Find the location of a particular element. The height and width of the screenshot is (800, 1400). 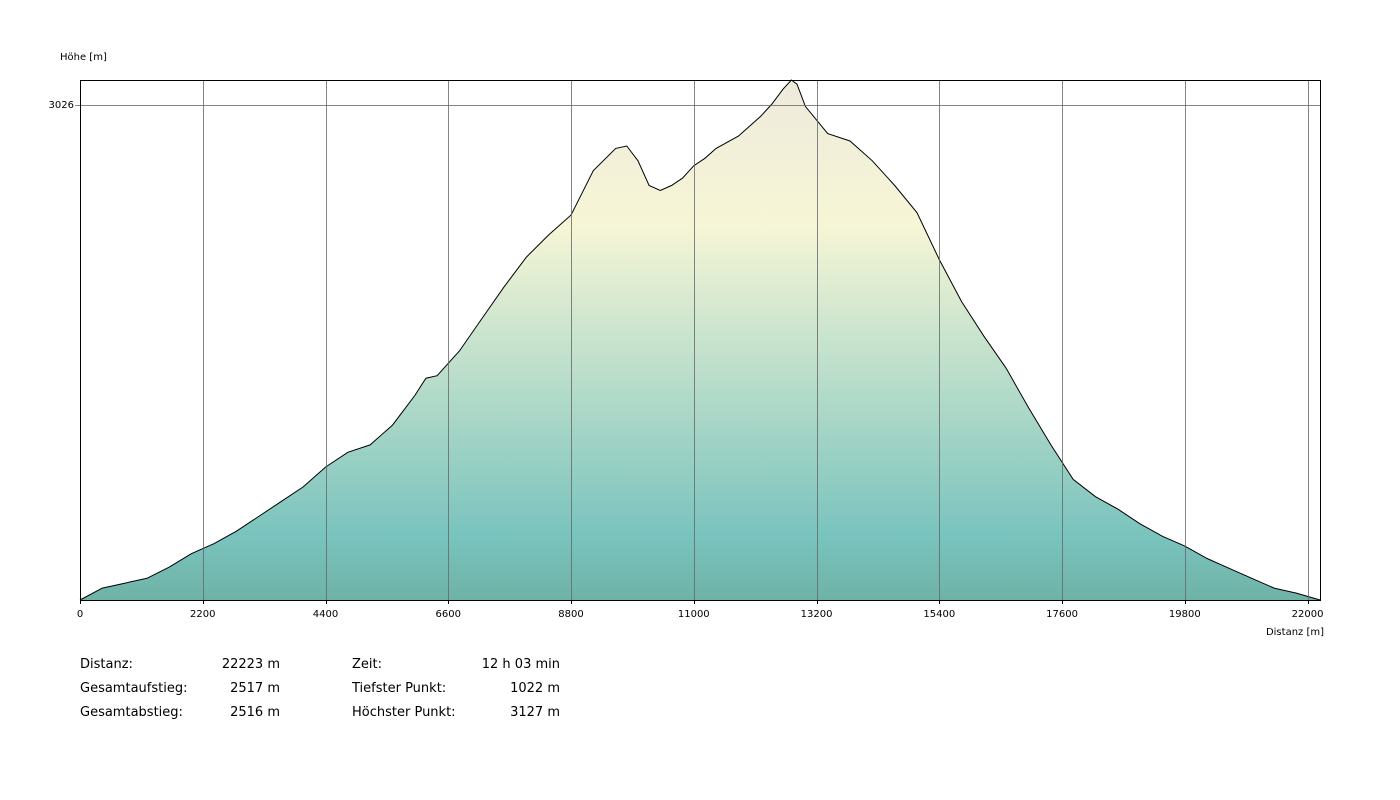

stat-ascent-label: Gesamtaufstieg: is located at coordinates (134, 688).